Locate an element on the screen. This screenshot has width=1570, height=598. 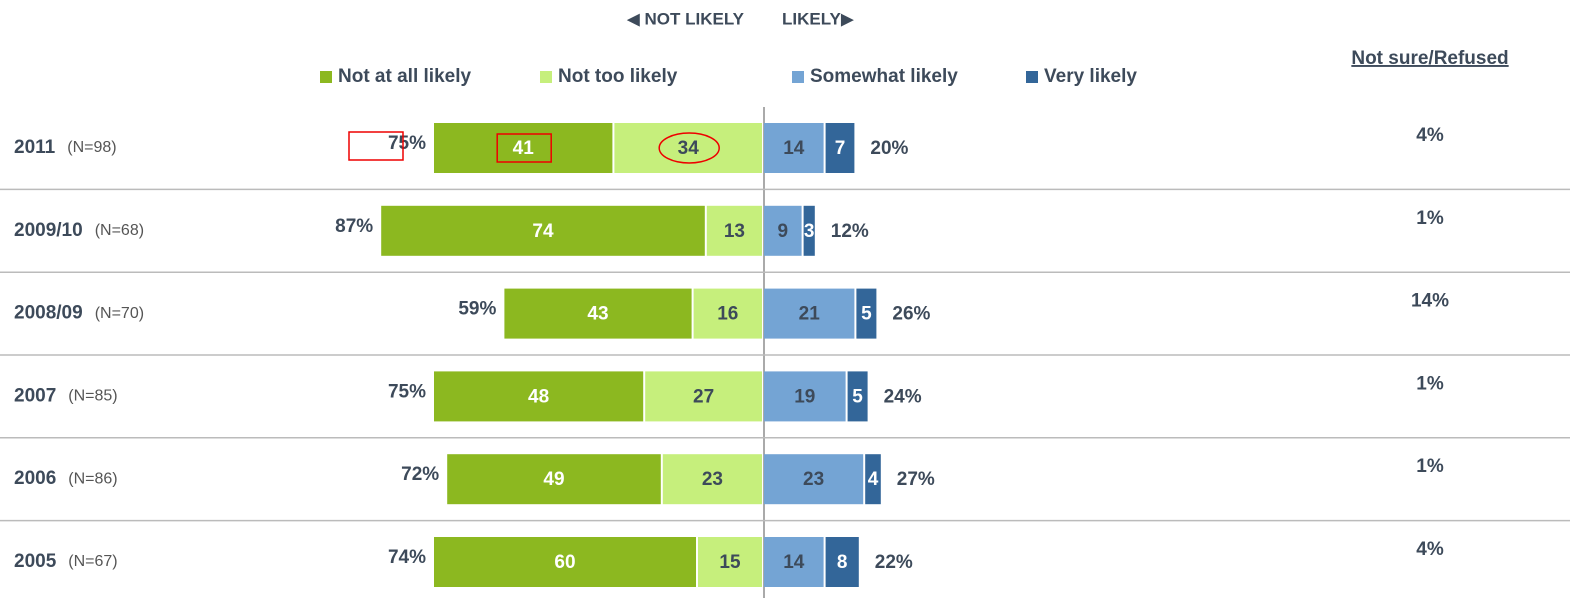
sample-size: (N=67) is located at coordinates (92, 561).